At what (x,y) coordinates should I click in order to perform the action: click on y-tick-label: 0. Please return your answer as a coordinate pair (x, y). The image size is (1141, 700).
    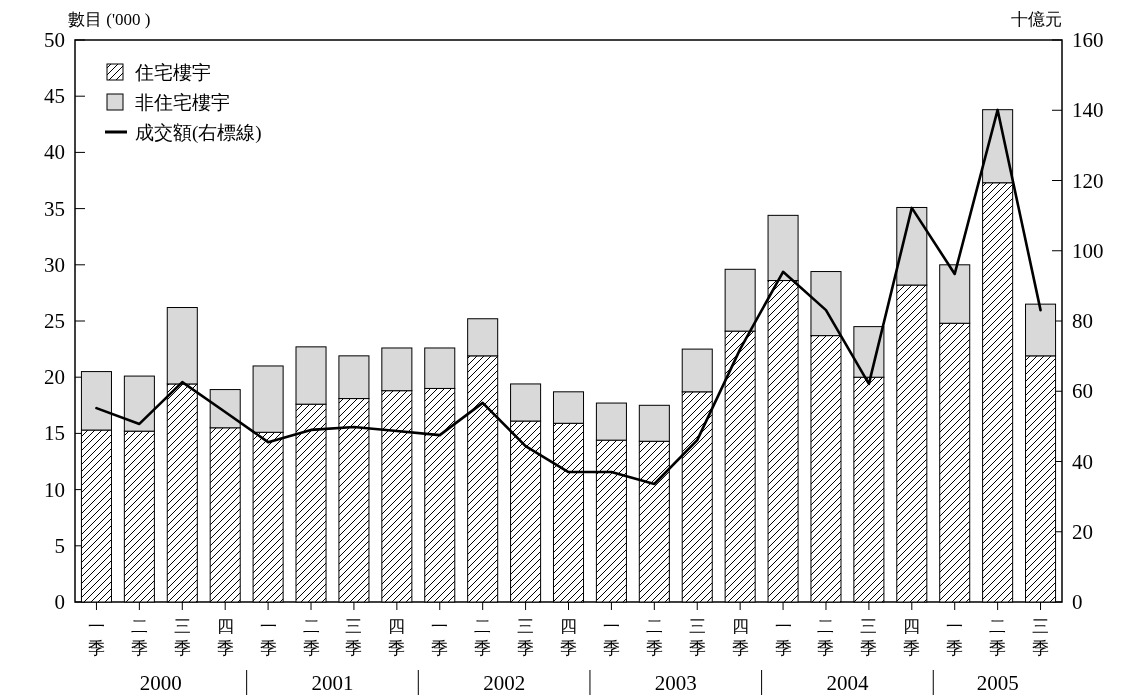
    Looking at the image, I should click on (59, 602).